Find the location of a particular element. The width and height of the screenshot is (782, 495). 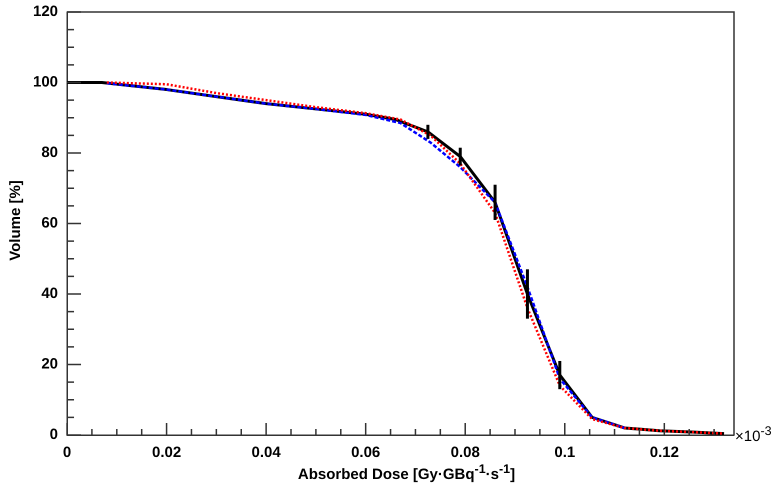

y-axis-title: Volume [%] is located at coordinates (15, 220).